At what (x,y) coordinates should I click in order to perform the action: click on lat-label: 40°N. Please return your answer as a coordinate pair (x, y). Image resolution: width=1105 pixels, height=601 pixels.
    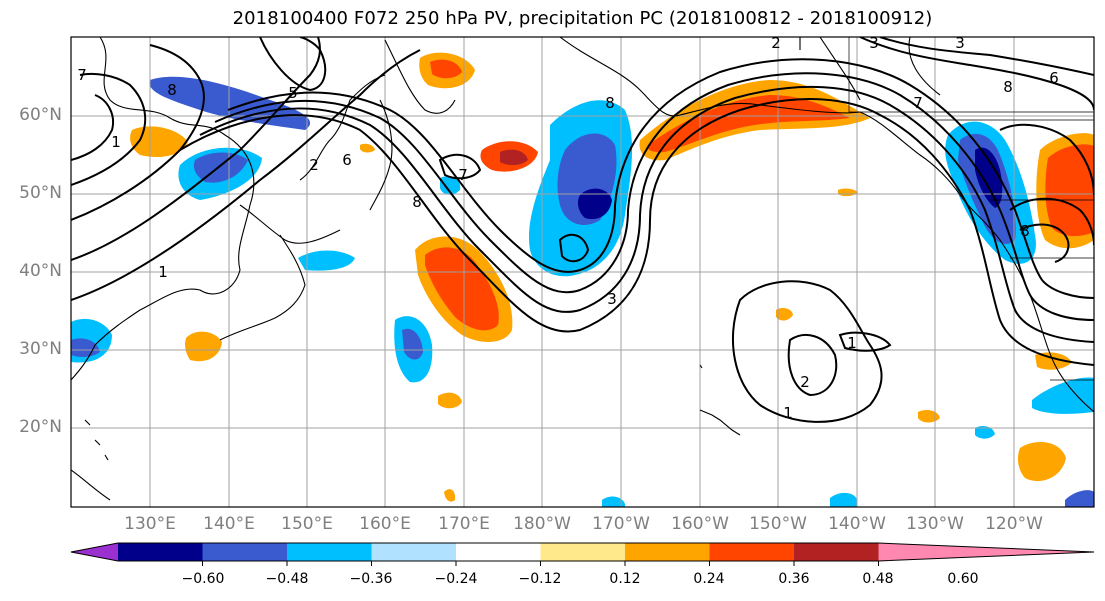
    Looking at the image, I should click on (40, 271).